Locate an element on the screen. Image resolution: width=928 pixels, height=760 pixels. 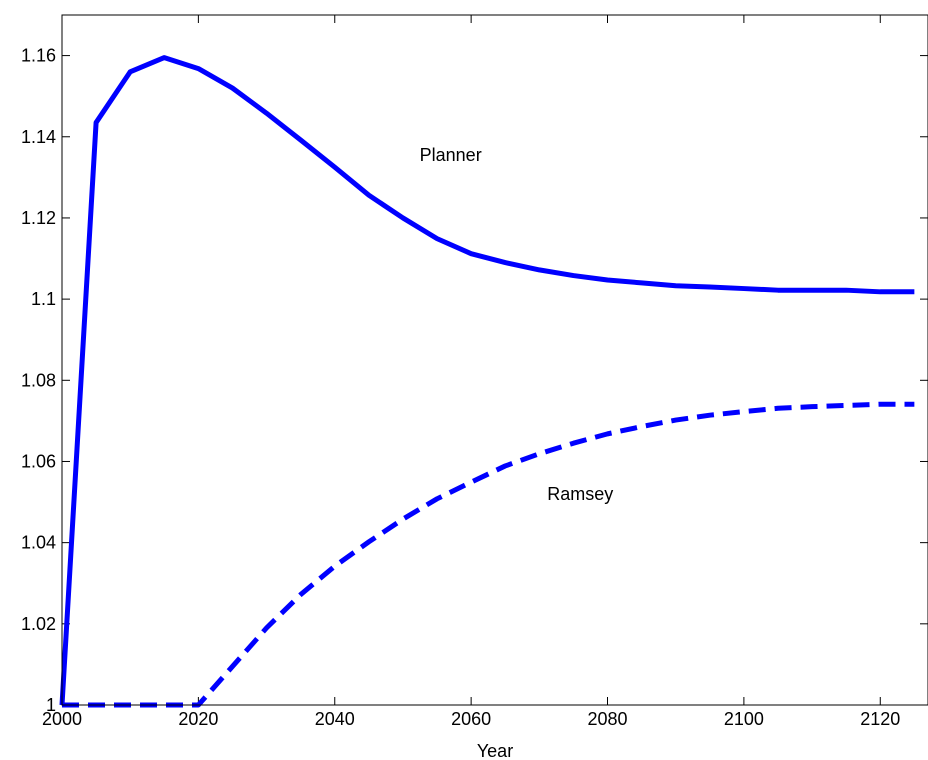
x-tick-label: 2120 is located at coordinates (880, 719).